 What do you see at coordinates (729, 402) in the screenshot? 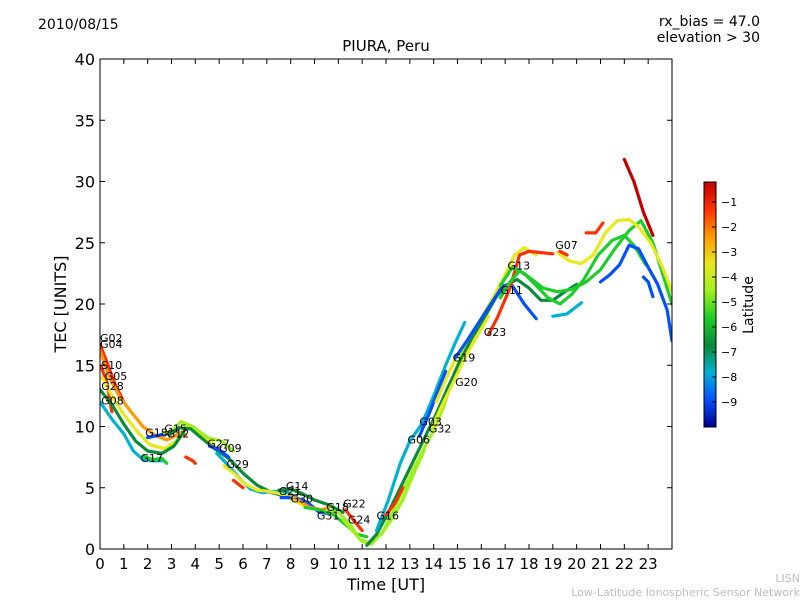
I see `colorbar-tick-label: −9` at bounding box center [729, 402].